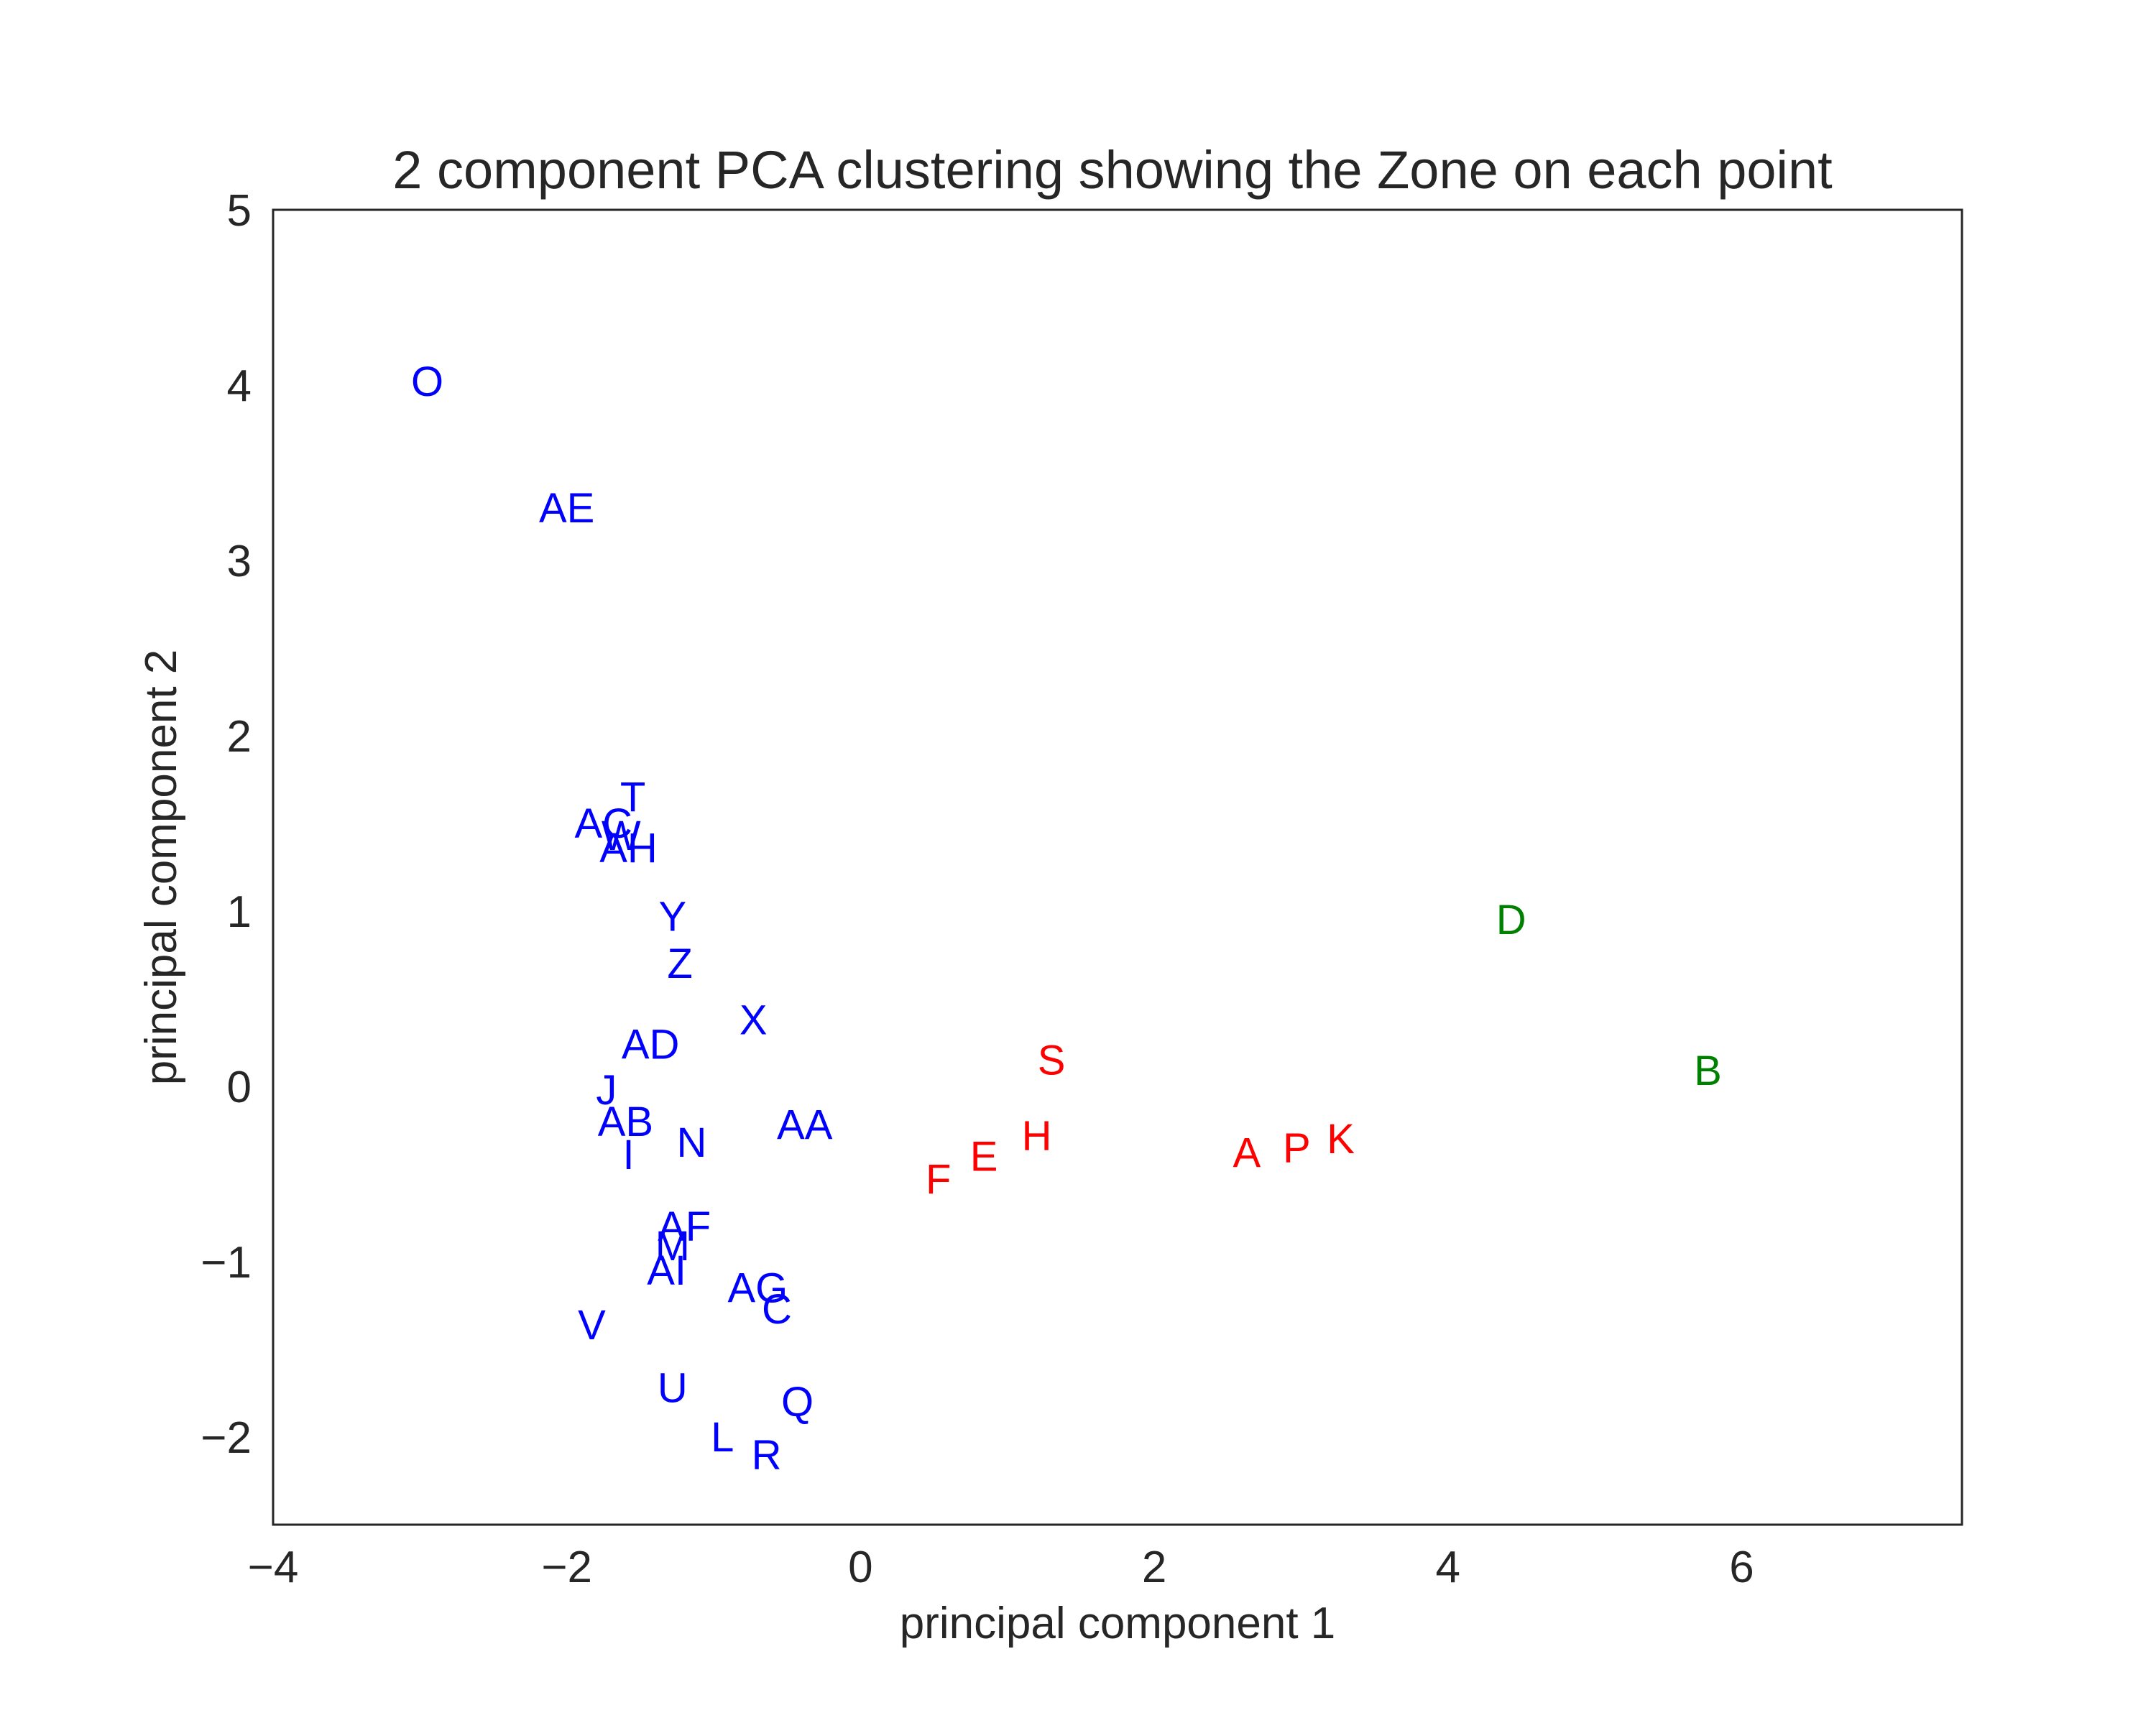  I want to click on point-label: R, so click(767, 1455).